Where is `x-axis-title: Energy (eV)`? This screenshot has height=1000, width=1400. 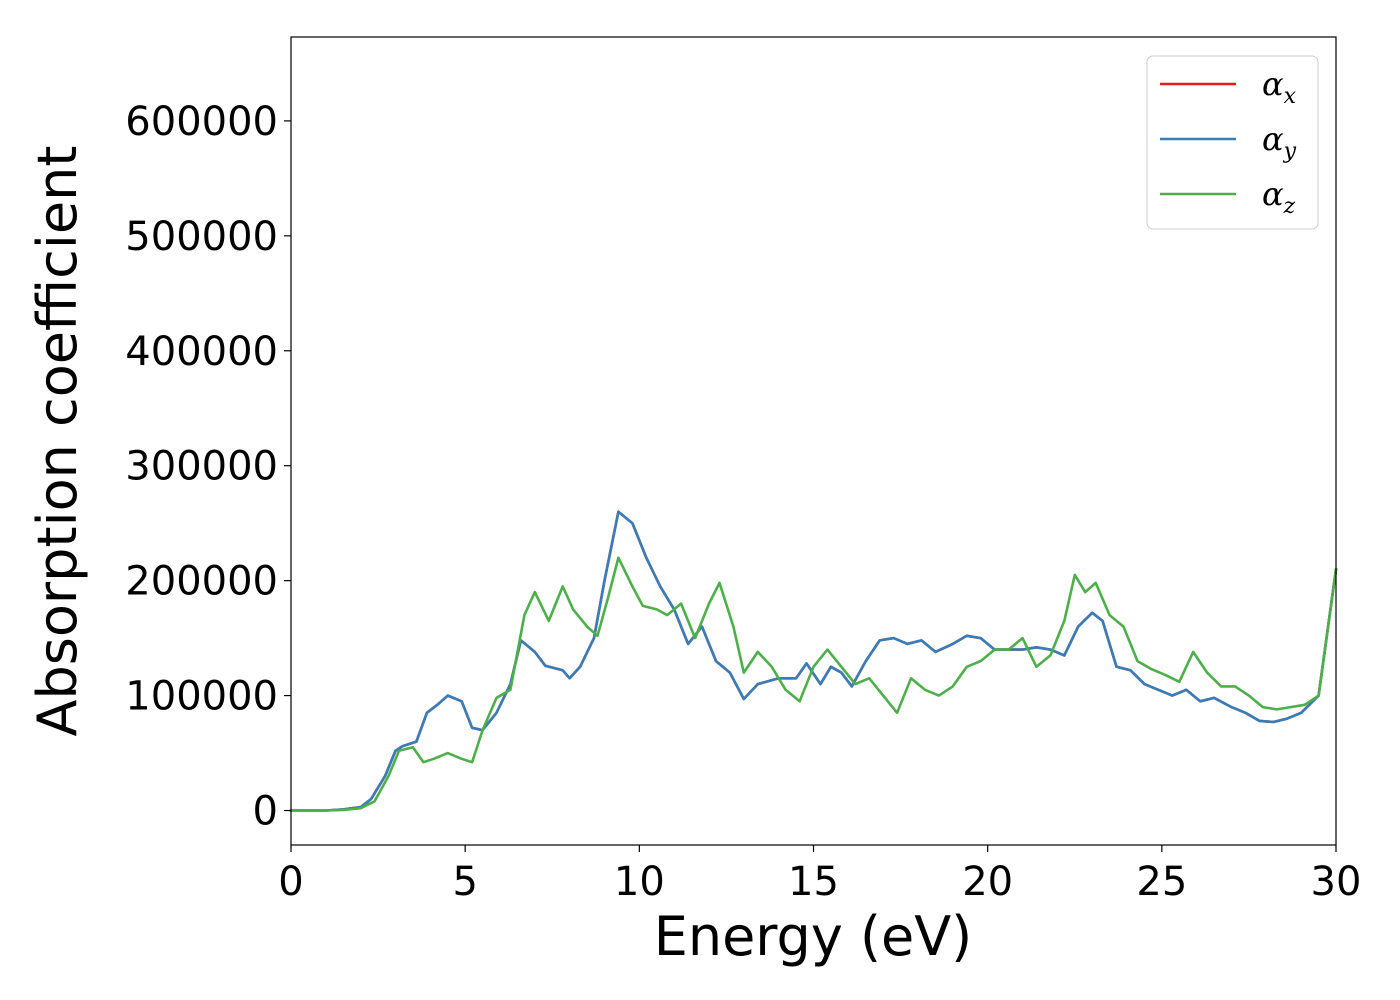
x-axis-title: Energy (eV) is located at coordinates (813, 936).